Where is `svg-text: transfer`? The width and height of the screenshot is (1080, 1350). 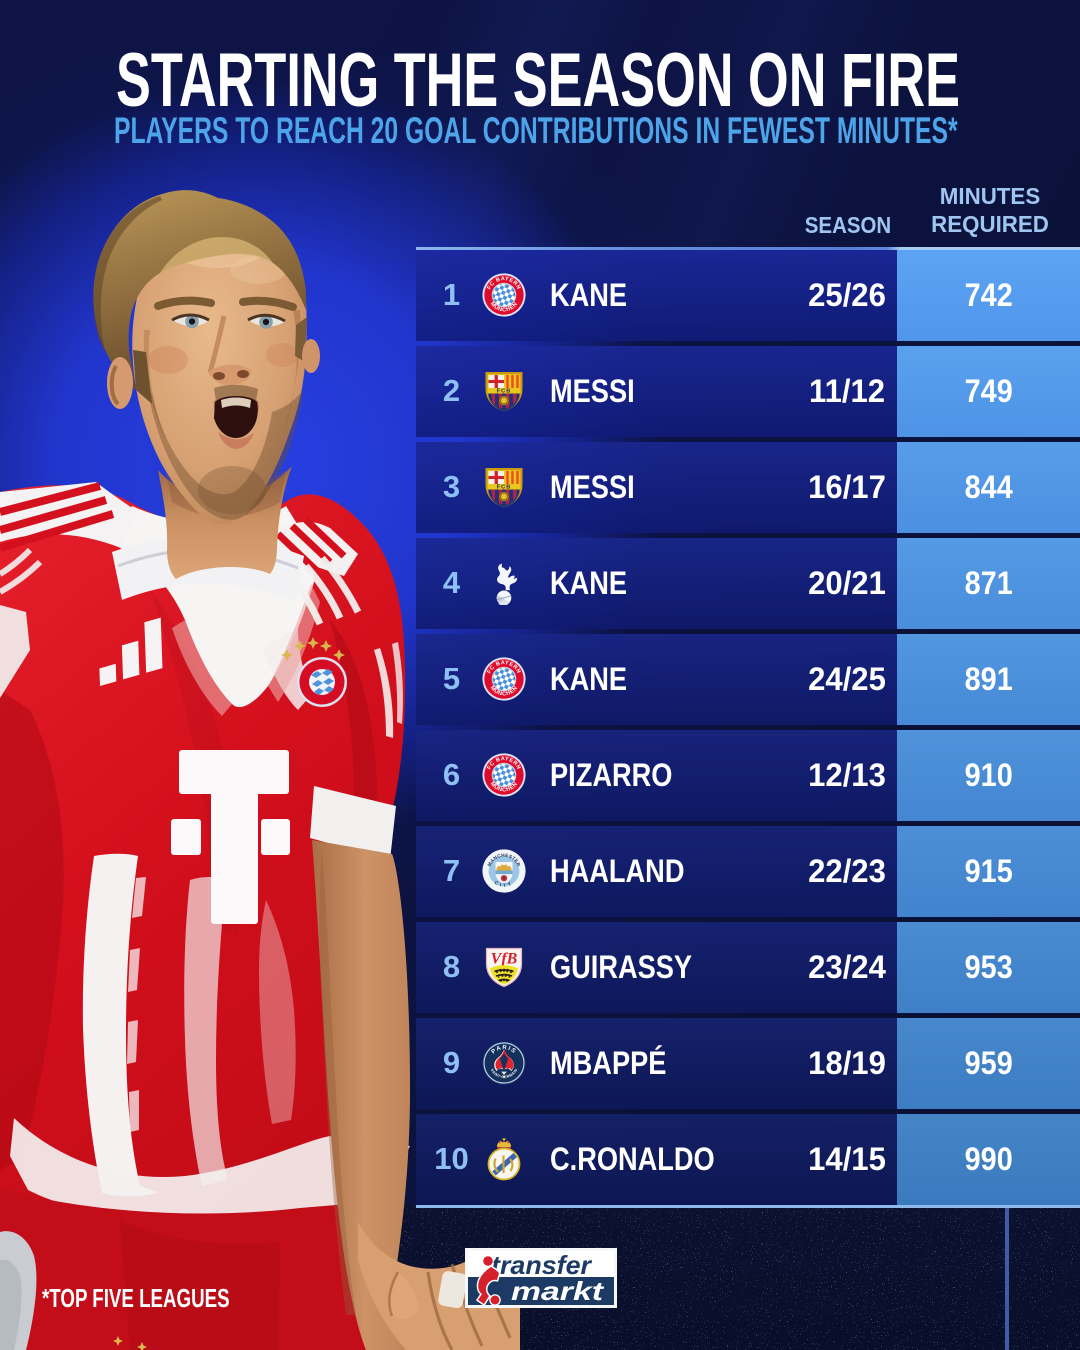
svg-text: transfer is located at coordinates (542, 1265).